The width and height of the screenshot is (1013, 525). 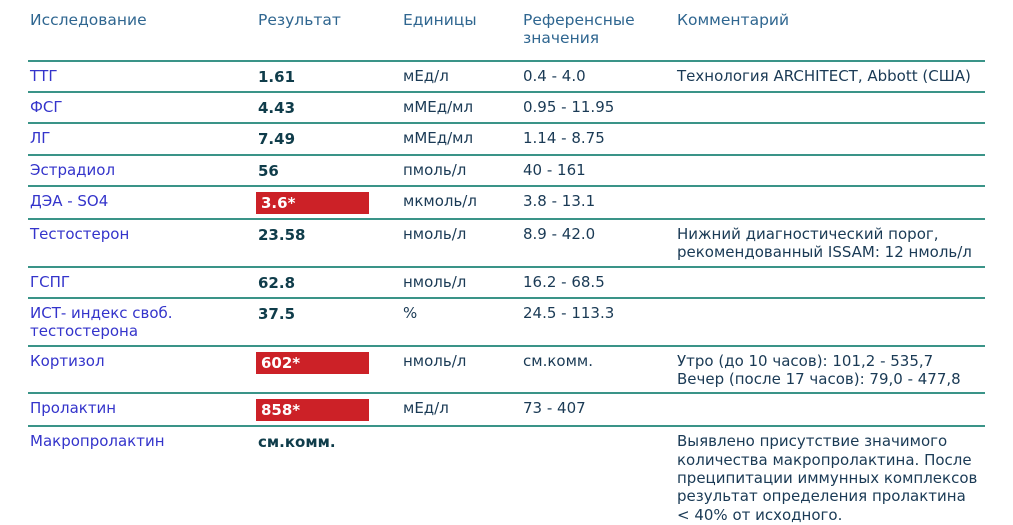 What do you see at coordinates (598, 409) in the screenshot?
I see `cell-reference-values: 73 - 407` at bounding box center [598, 409].